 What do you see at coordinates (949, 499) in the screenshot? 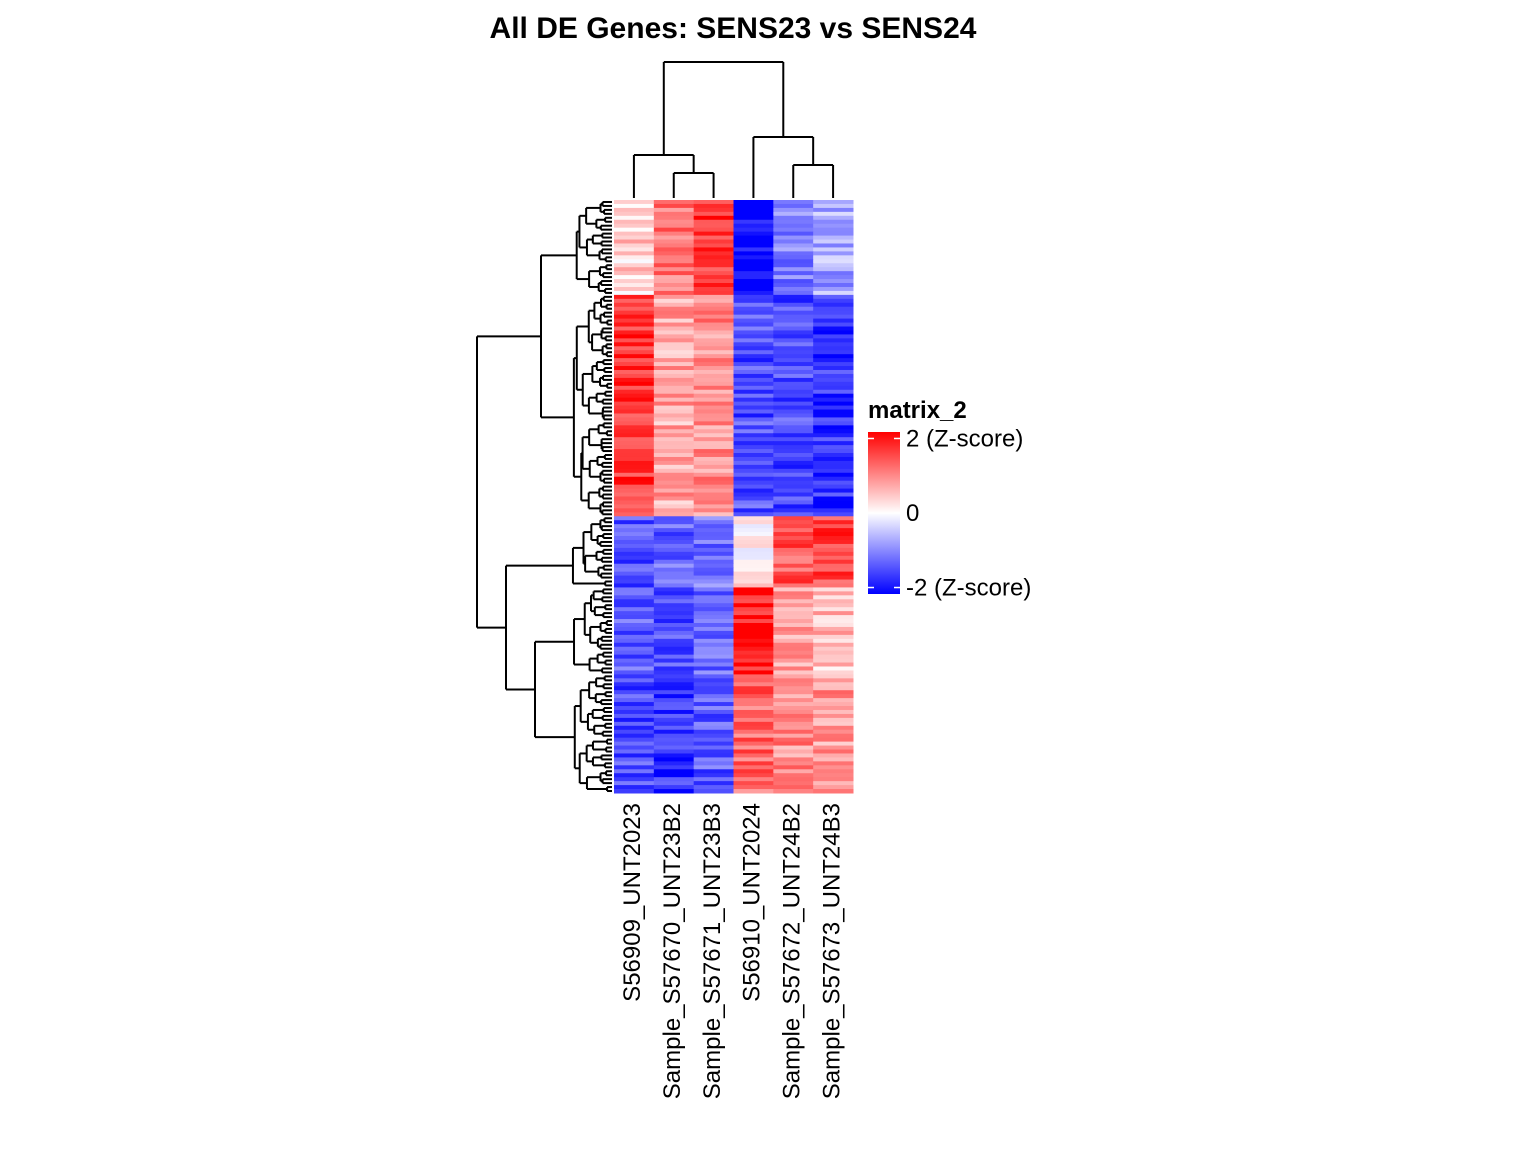
I see `color-legend: matrix_2 2 (Z-score) 0 -2 (Z-score)` at bounding box center [949, 499].